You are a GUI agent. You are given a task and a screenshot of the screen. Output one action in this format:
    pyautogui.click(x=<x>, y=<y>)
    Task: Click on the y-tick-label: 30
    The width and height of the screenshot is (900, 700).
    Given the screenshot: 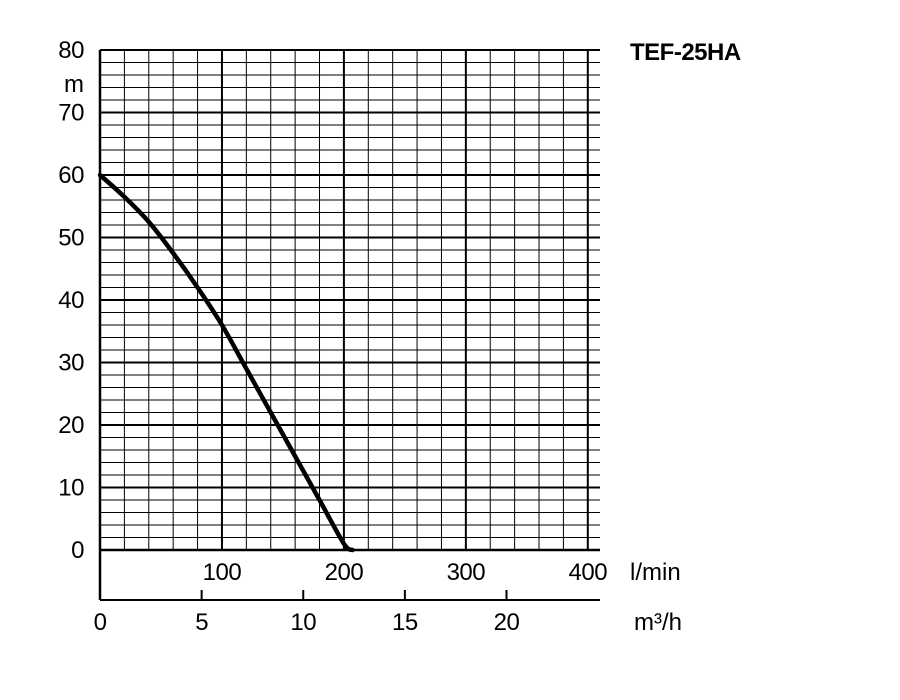 What is the action you would take?
    pyautogui.click(x=71, y=363)
    